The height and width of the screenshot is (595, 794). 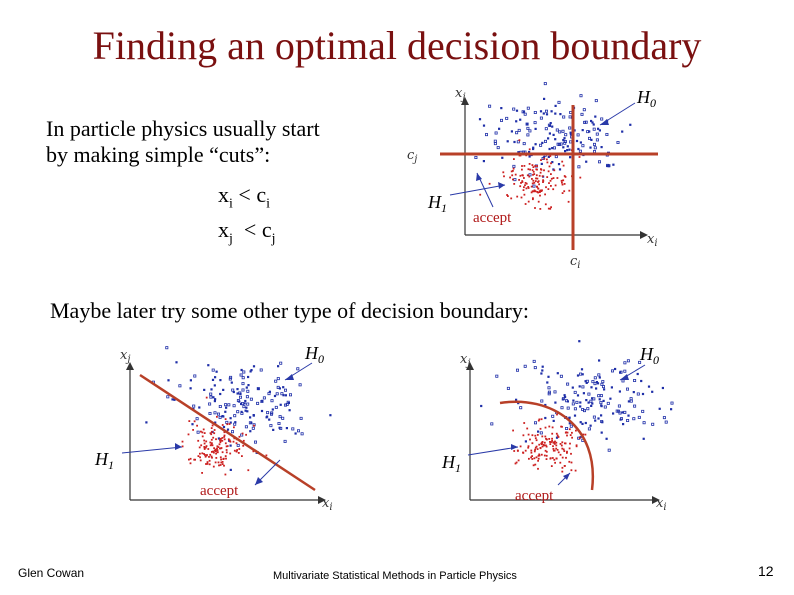 I want to click on xi-label: xi, so click(x=327, y=504).